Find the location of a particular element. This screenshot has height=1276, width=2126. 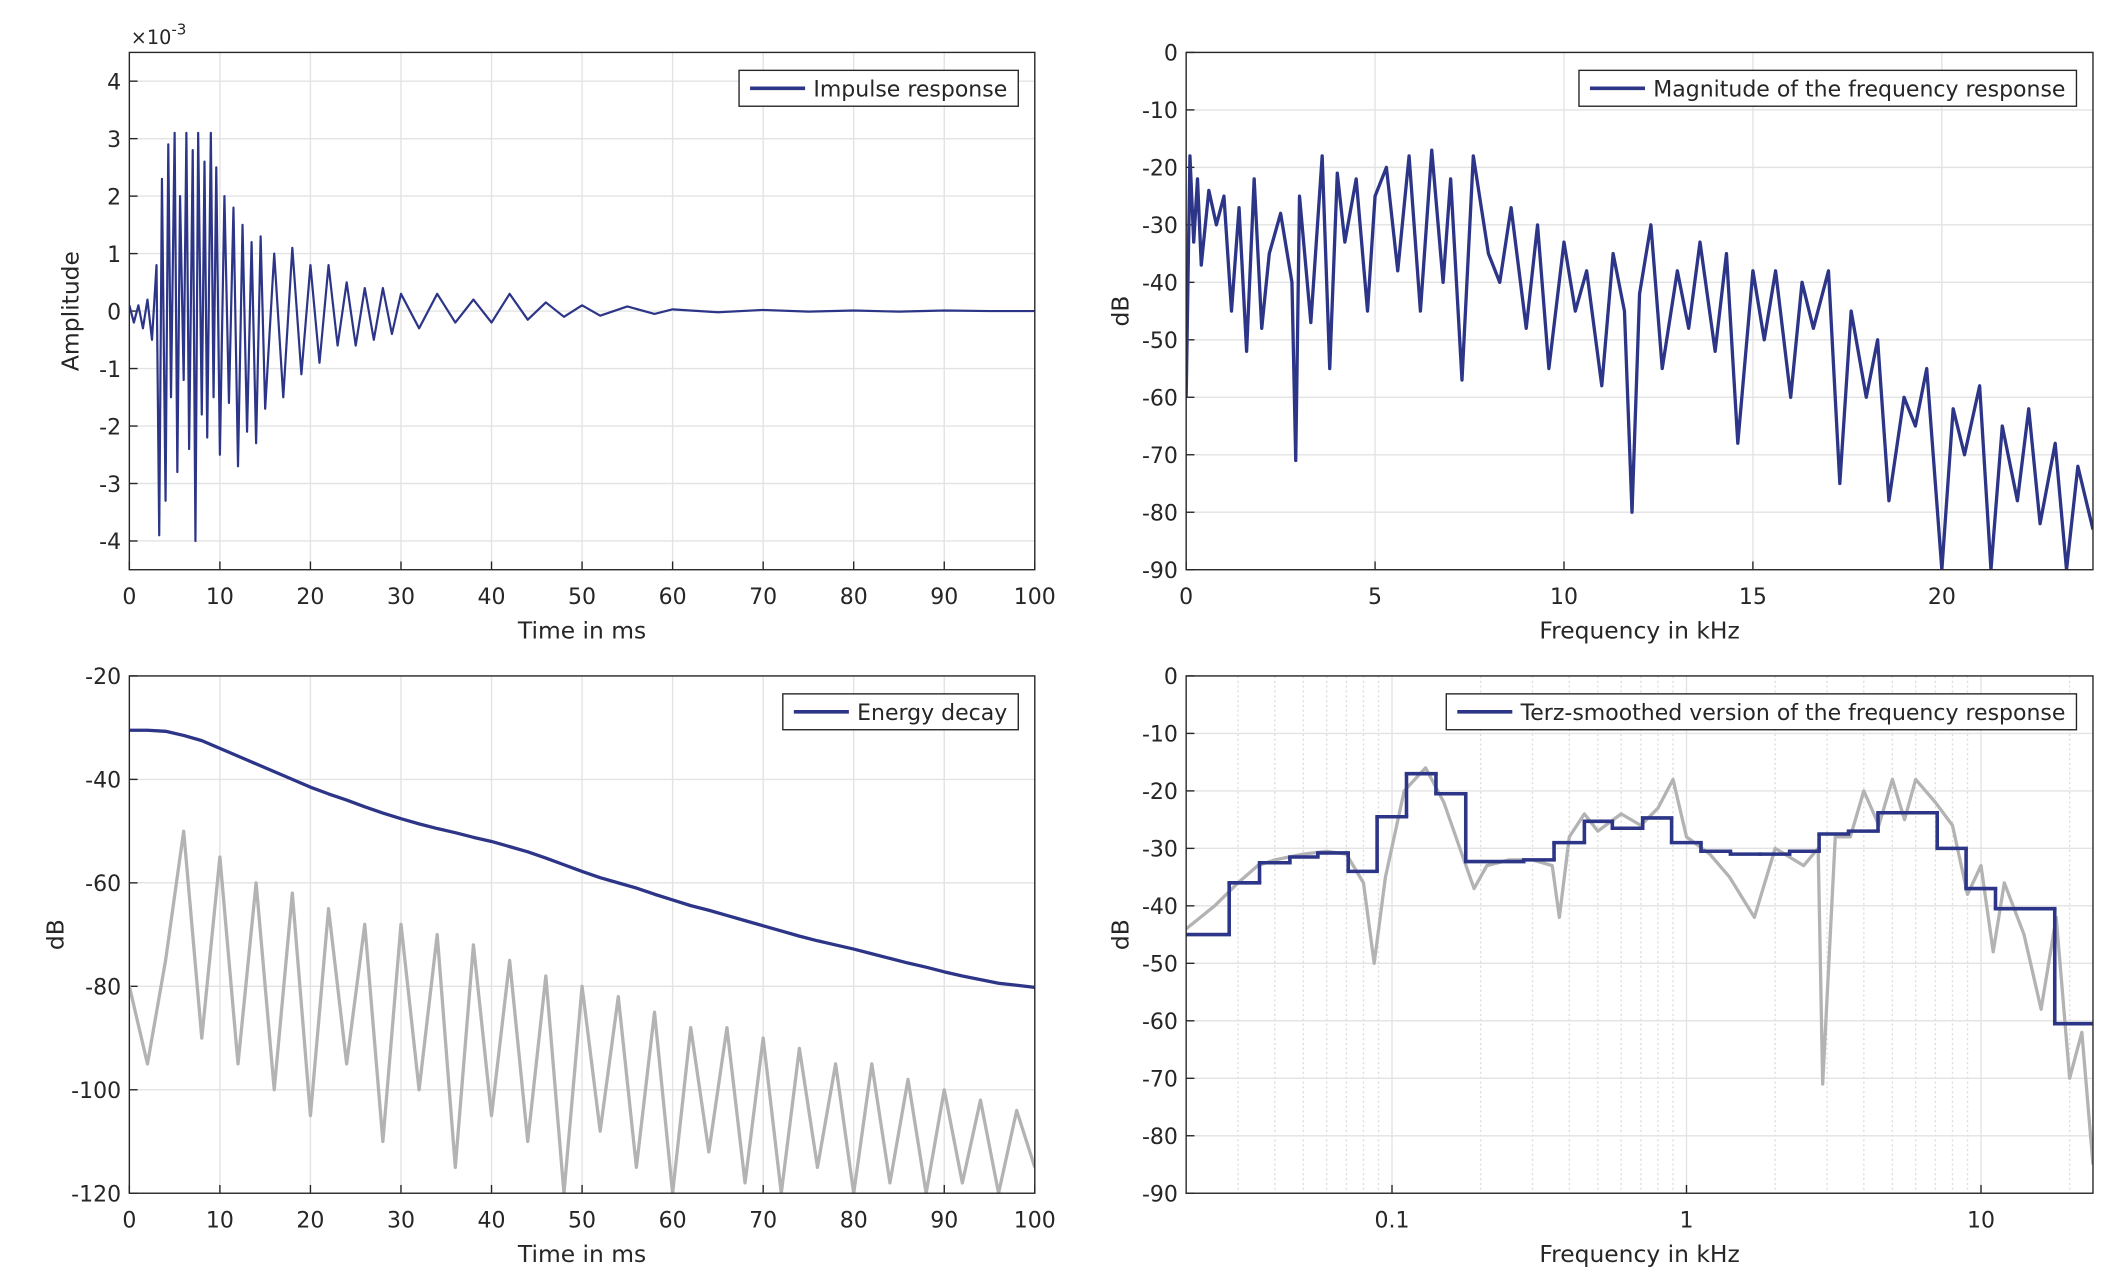

y-tick-label: -2 is located at coordinates (110, 427).